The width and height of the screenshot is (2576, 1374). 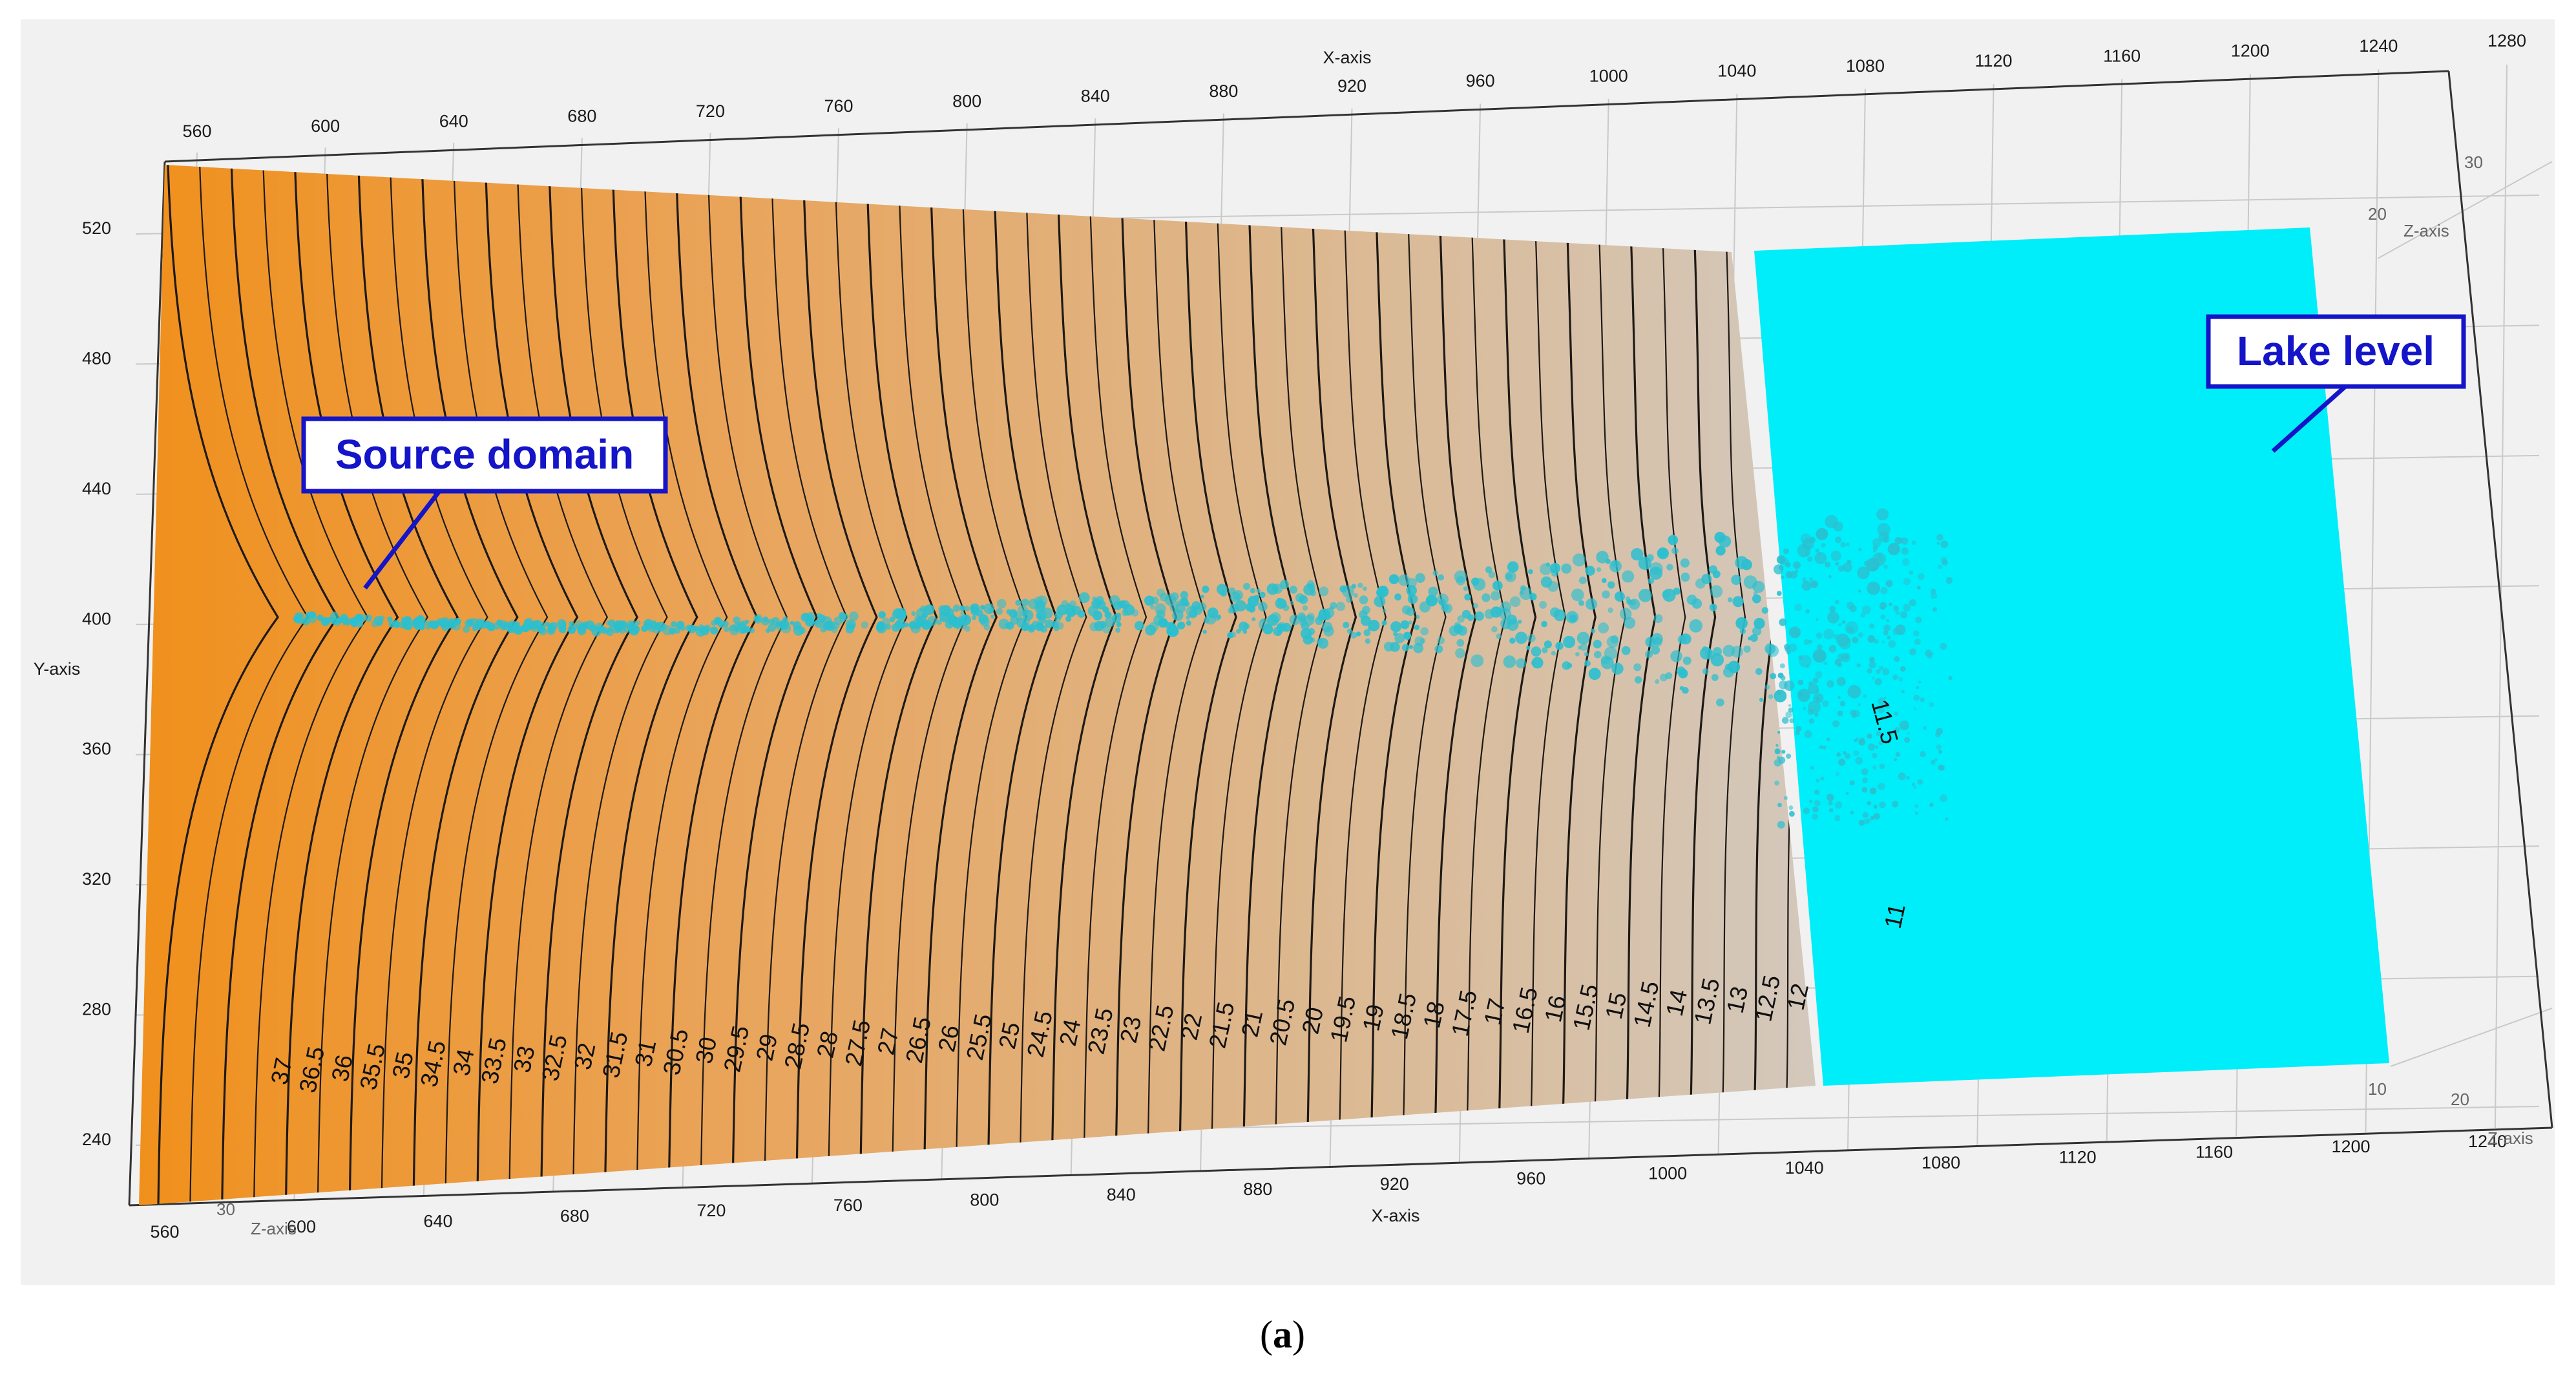 What do you see at coordinates (1804, 1168) in the screenshot?
I see `x-tick-bottom-label: 1040` at bounding box center [1804, 1168].